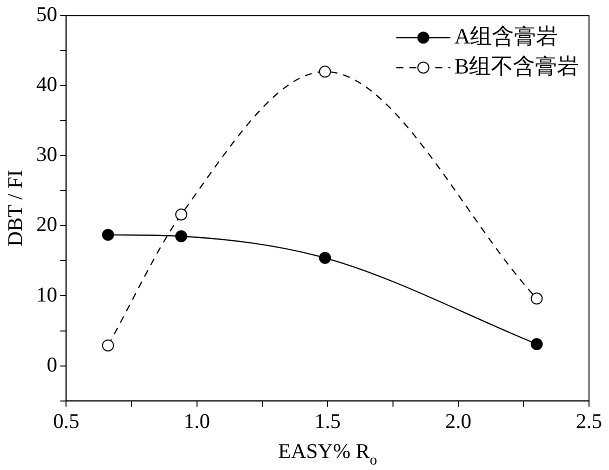  What do you see at coordinates (15, 208) in the screenshot?
I see `y-axis-title: DBT / FI` at bounding box center [15, 208].